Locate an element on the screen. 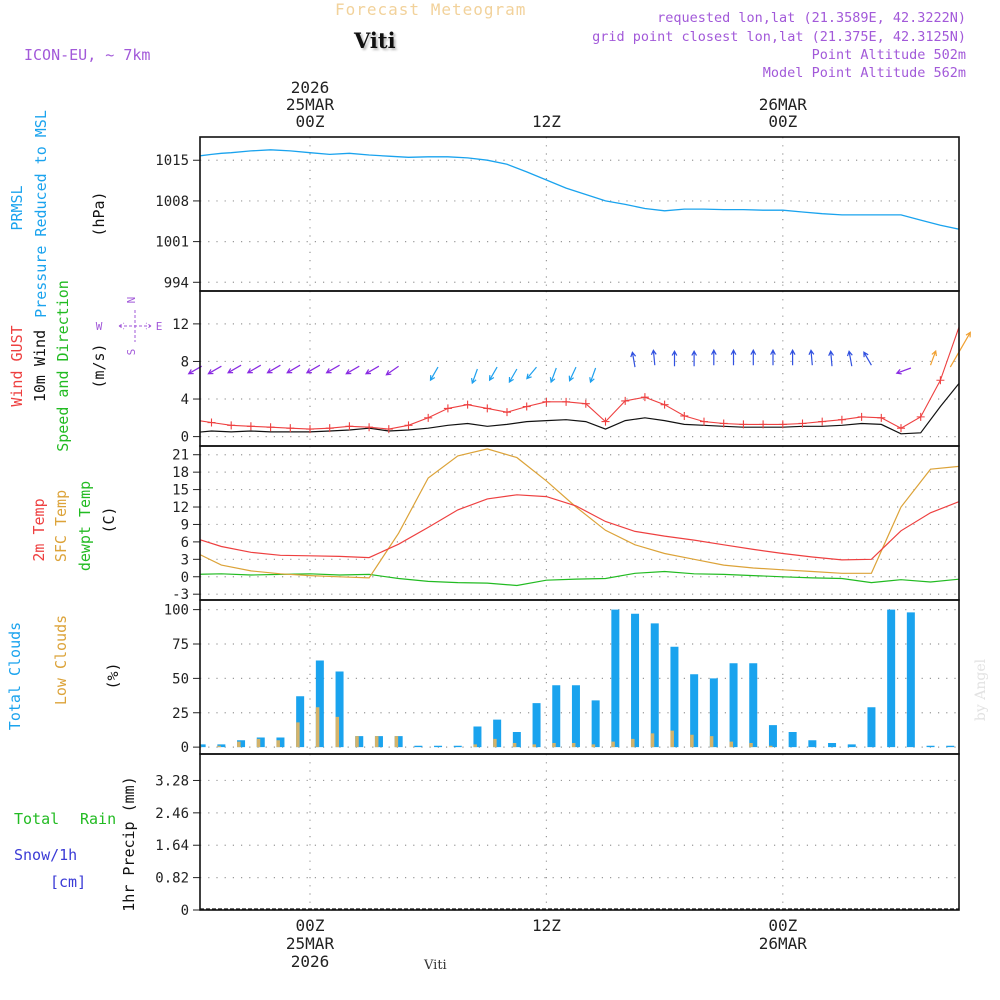 This screenshot has width=1000, height=1000. temperature-tick-label: 15 is located at coordinates (180, 491).